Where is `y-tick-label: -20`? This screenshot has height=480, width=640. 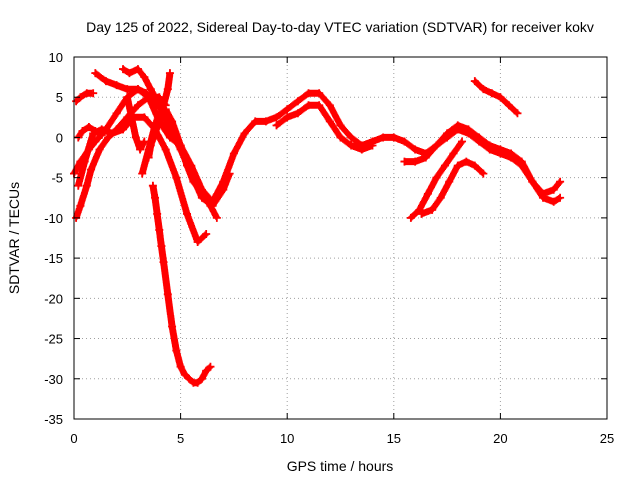
y-tick-label: -20 is located at coordinates (53, 298).